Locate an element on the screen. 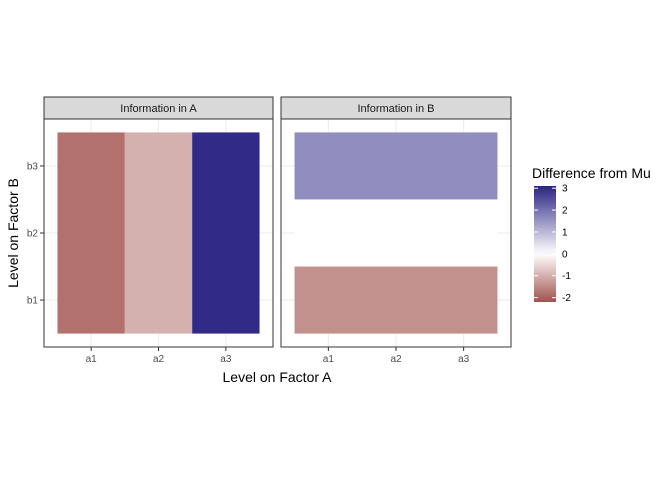 Image resolution: width=672 pixels, height=480 pixels. y-axis: b1 b2 b3 is located at coordinates (35, 234).